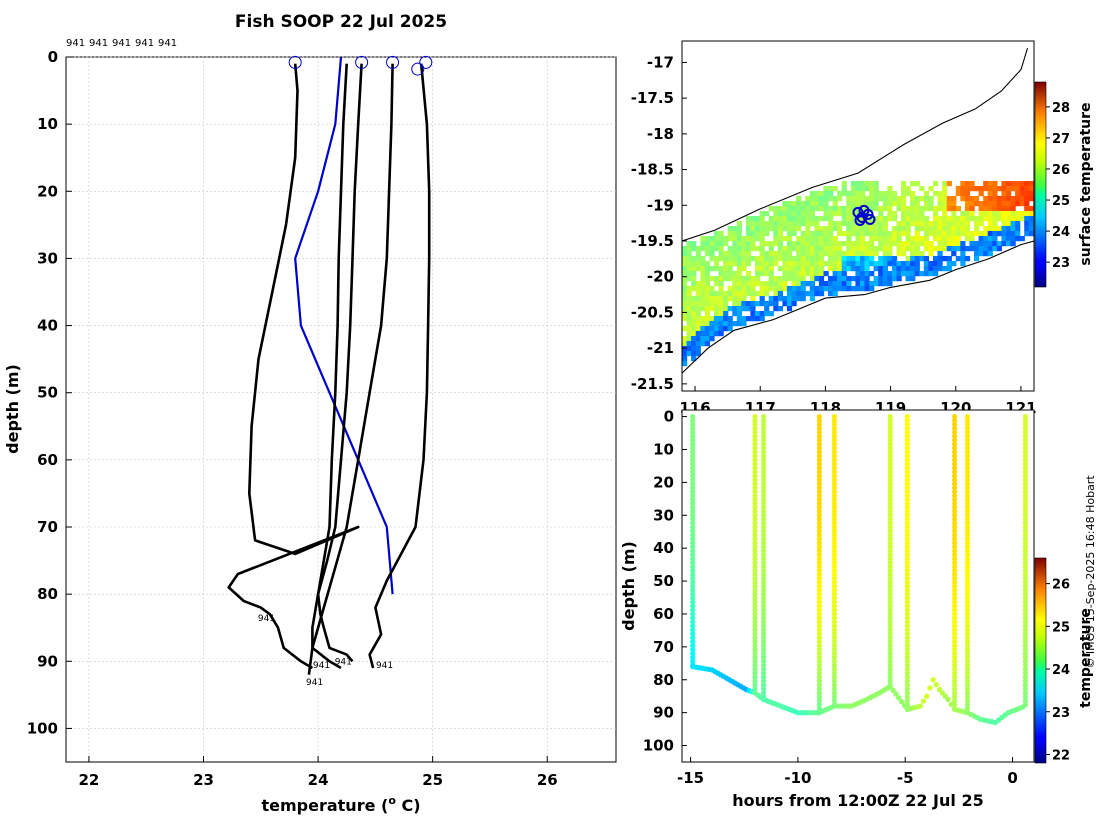  What do you see at coordinates (858, 274) in the screenshot?
I see `map-sst-pixels` at bounding box center [858, 274].